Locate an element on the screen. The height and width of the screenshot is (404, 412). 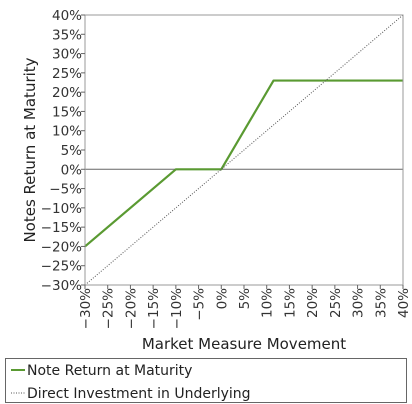
y-tick-label: 10% is located at coordinates (67, 132).